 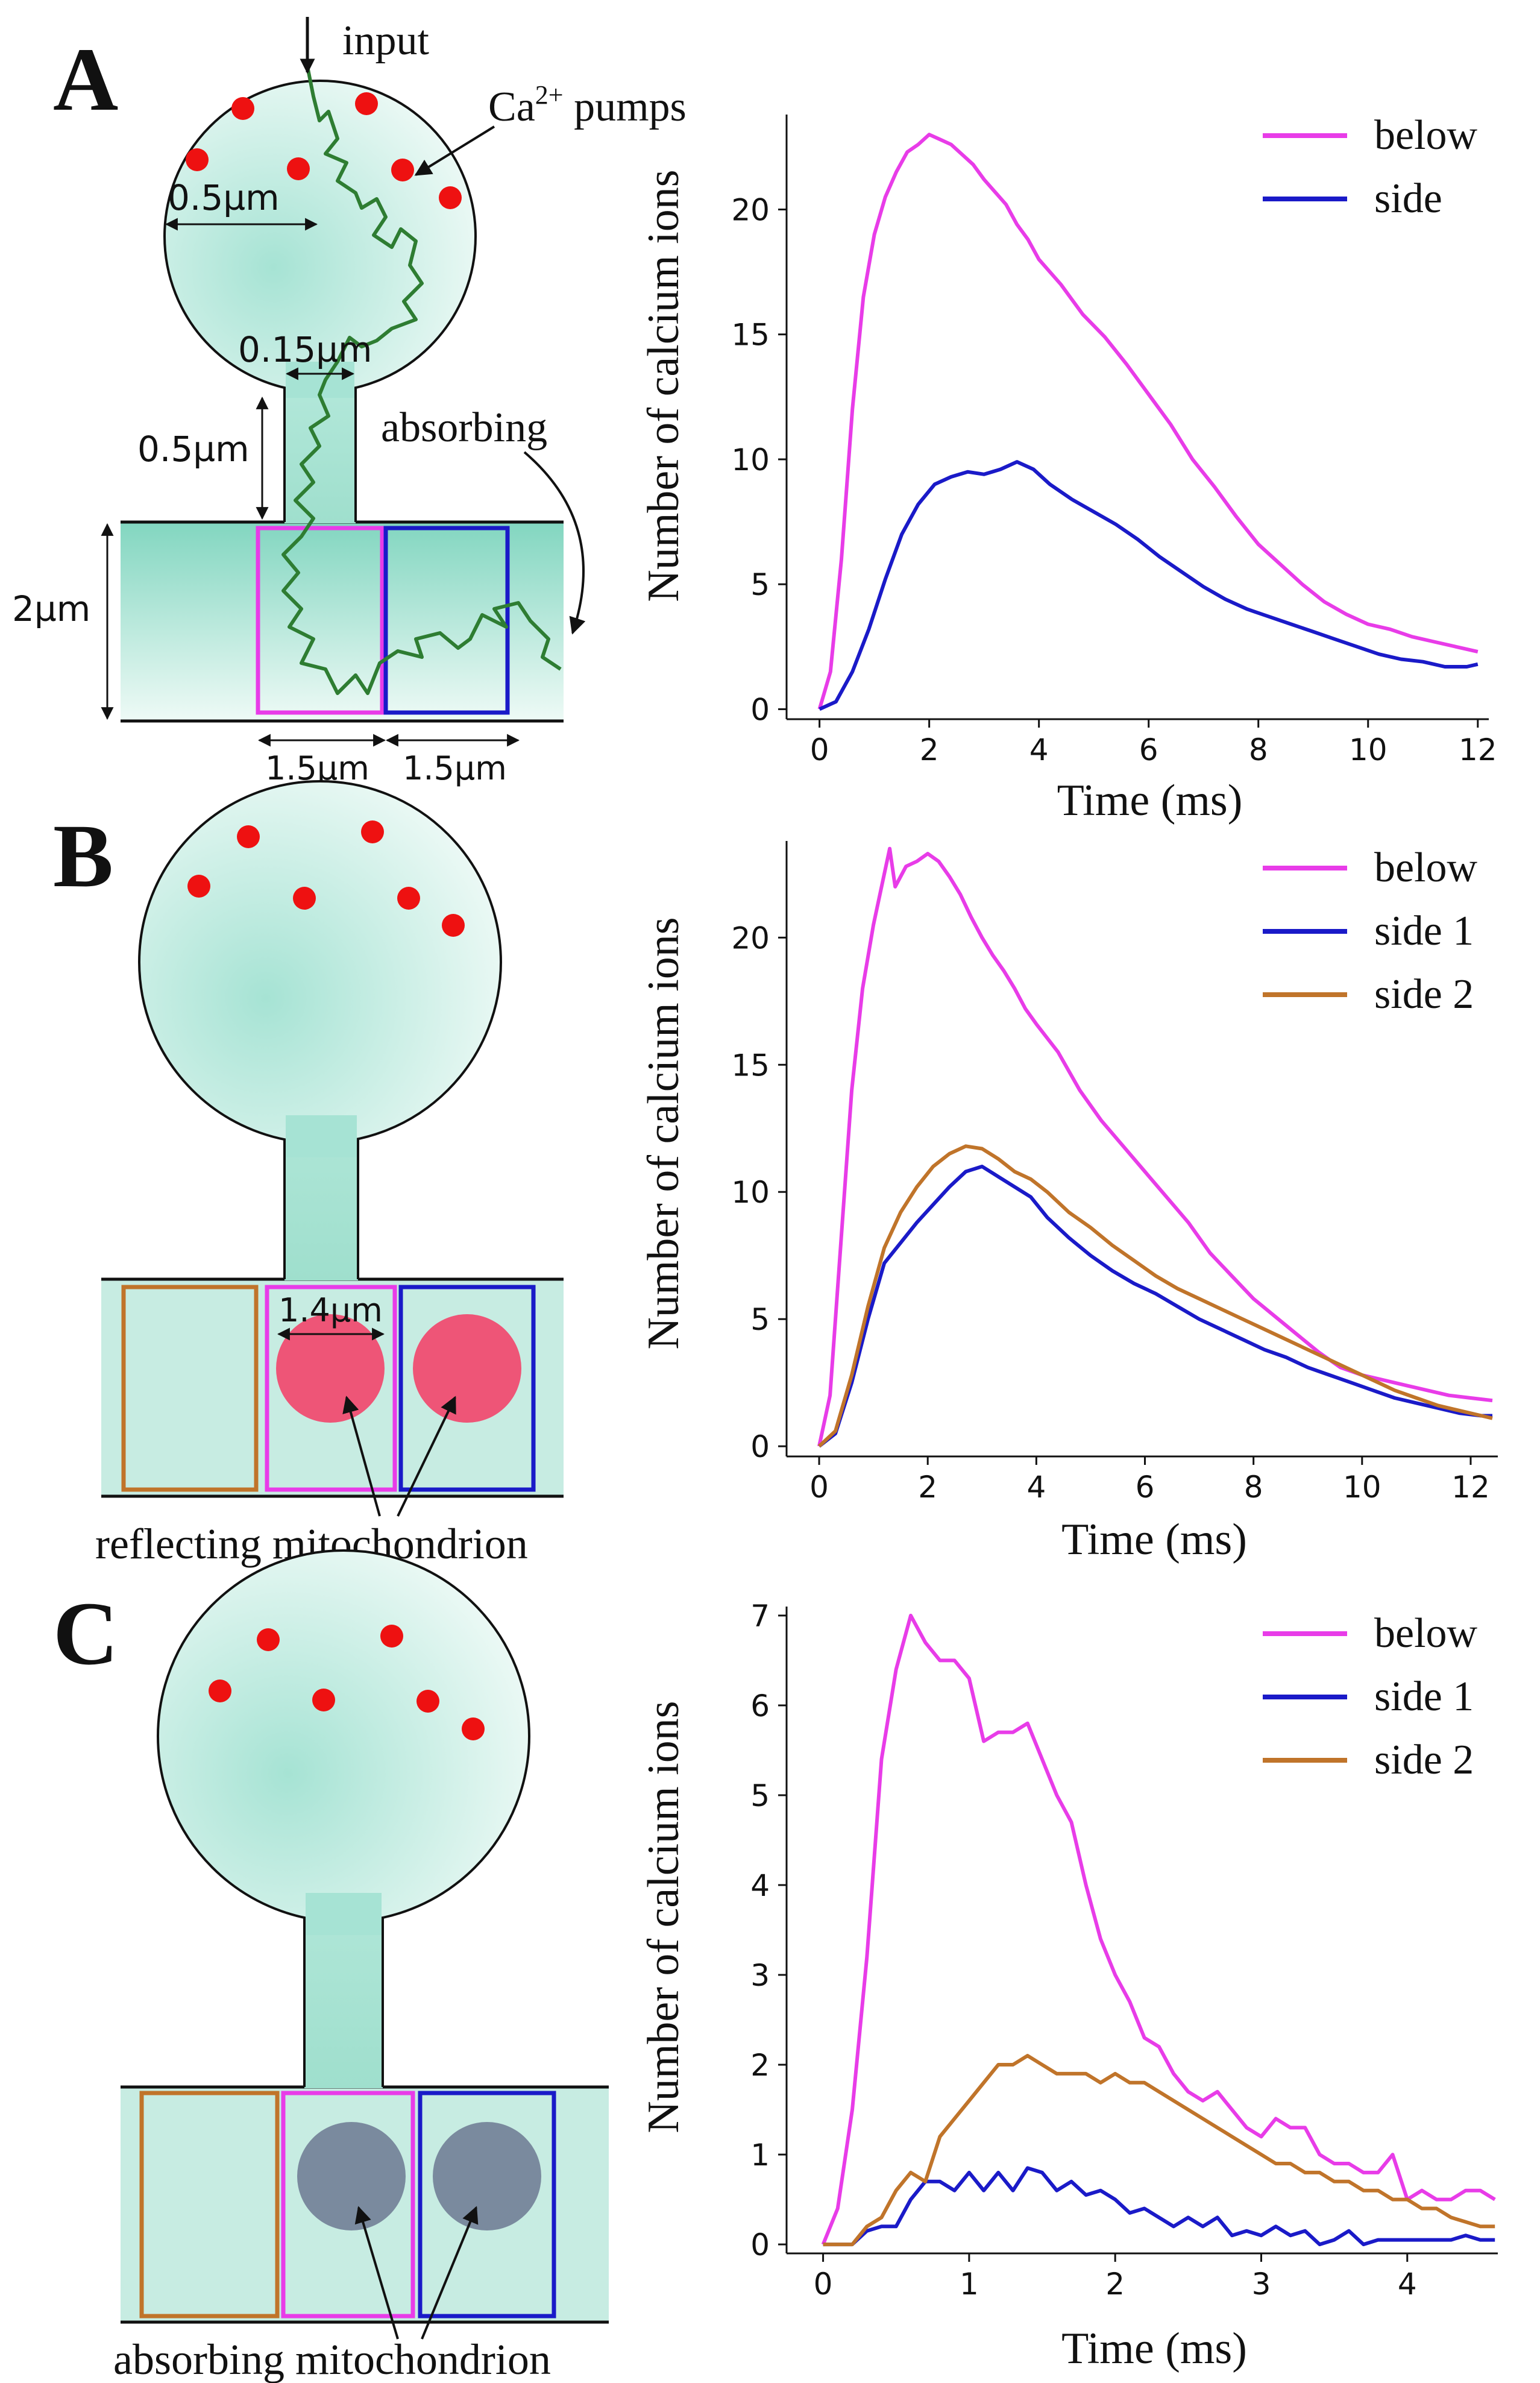 What do you see at coordinates (330, 1310) in the screenshot?
I see `mito-diameter-label: 1.4µm` at bounding box center [330, 1310].